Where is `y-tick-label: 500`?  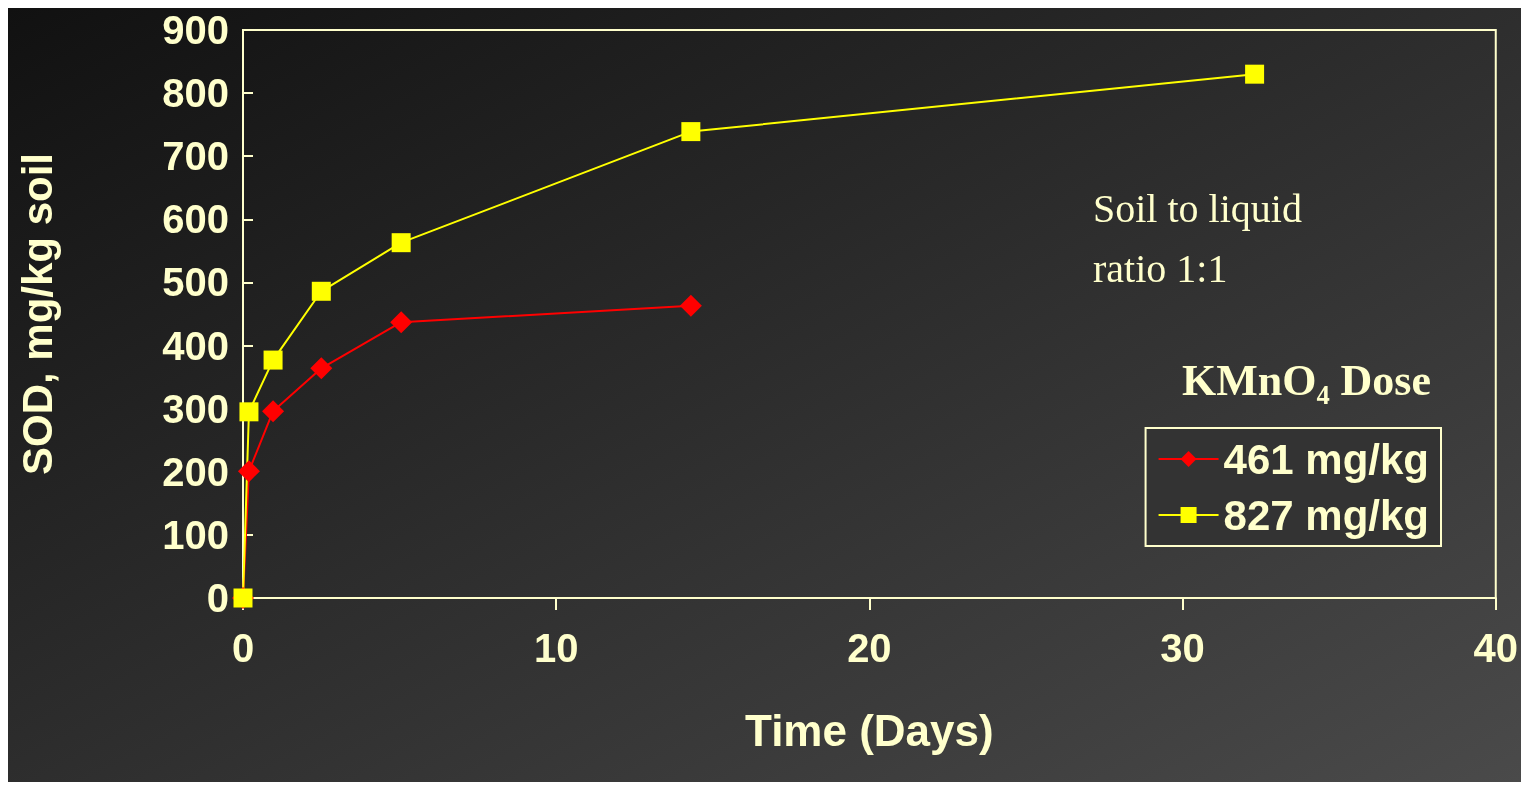 y-tick-label: 500 is located at coordinates (195, 282).